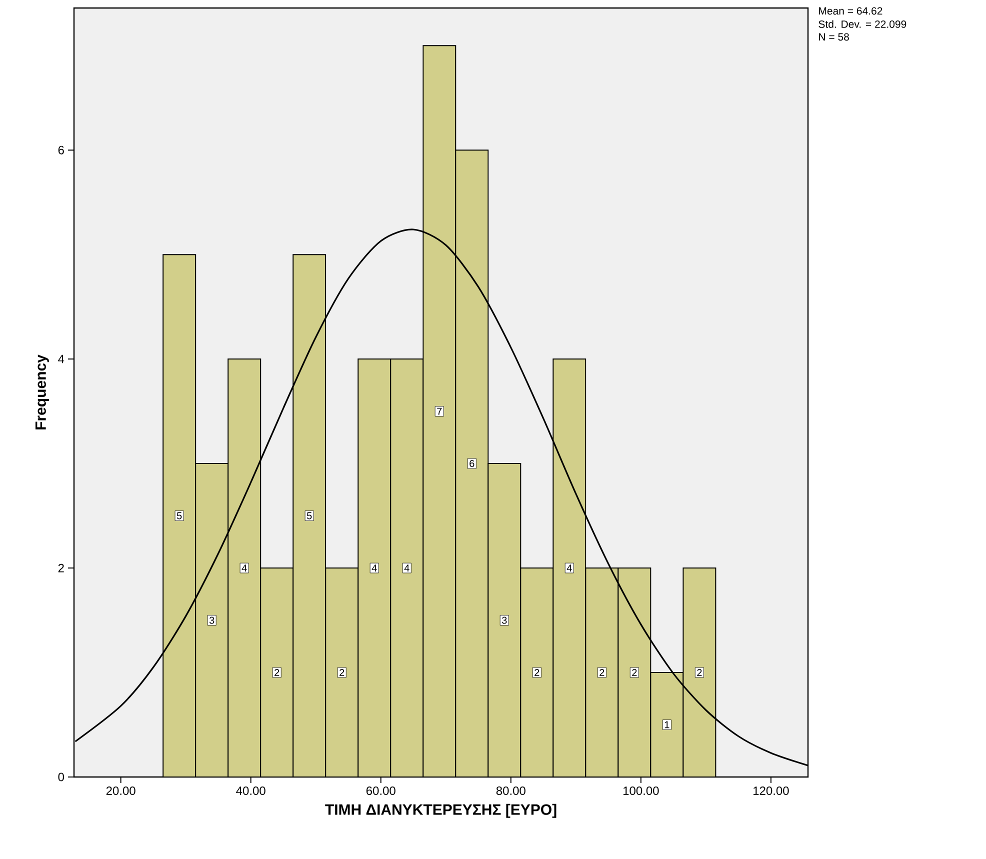 This screenshot has height=859, width=986. Describe the element at coordinates (439, 411) in the screenshot. I see `data-label: 7` at that location.